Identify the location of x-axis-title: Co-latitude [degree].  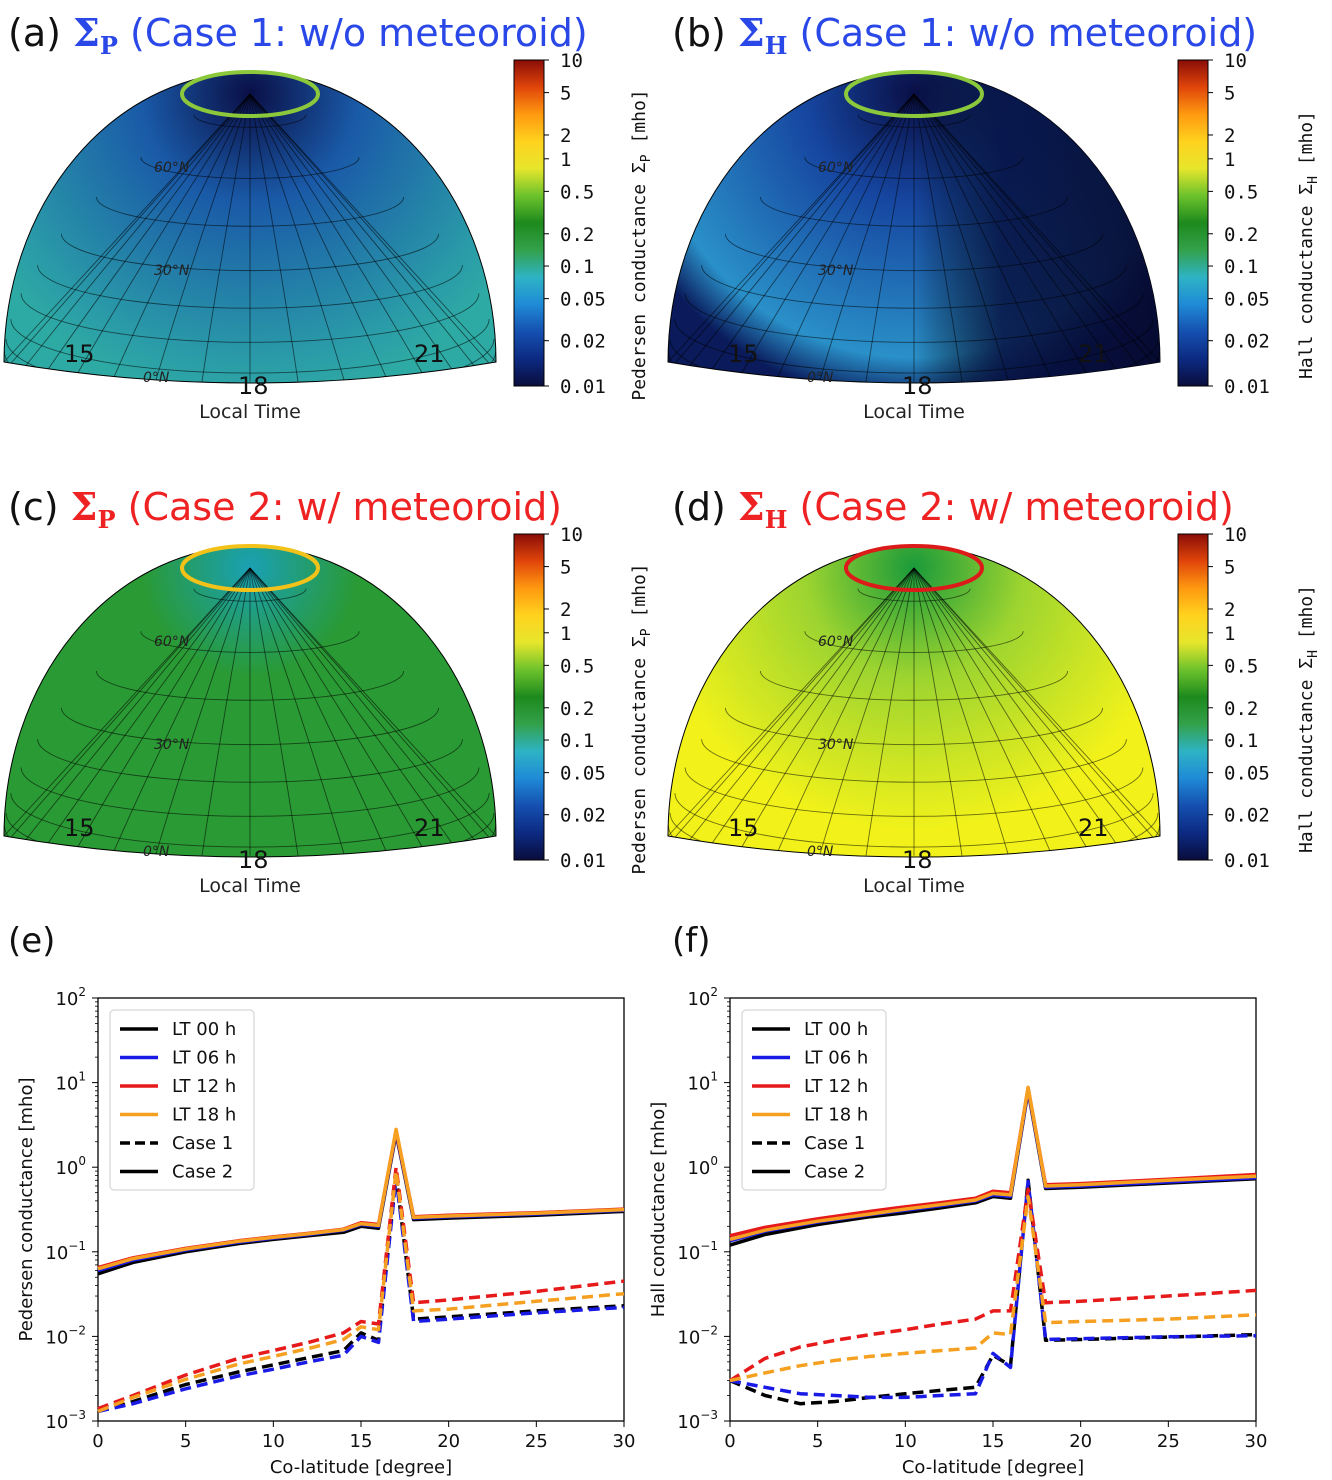
(361, 1467).